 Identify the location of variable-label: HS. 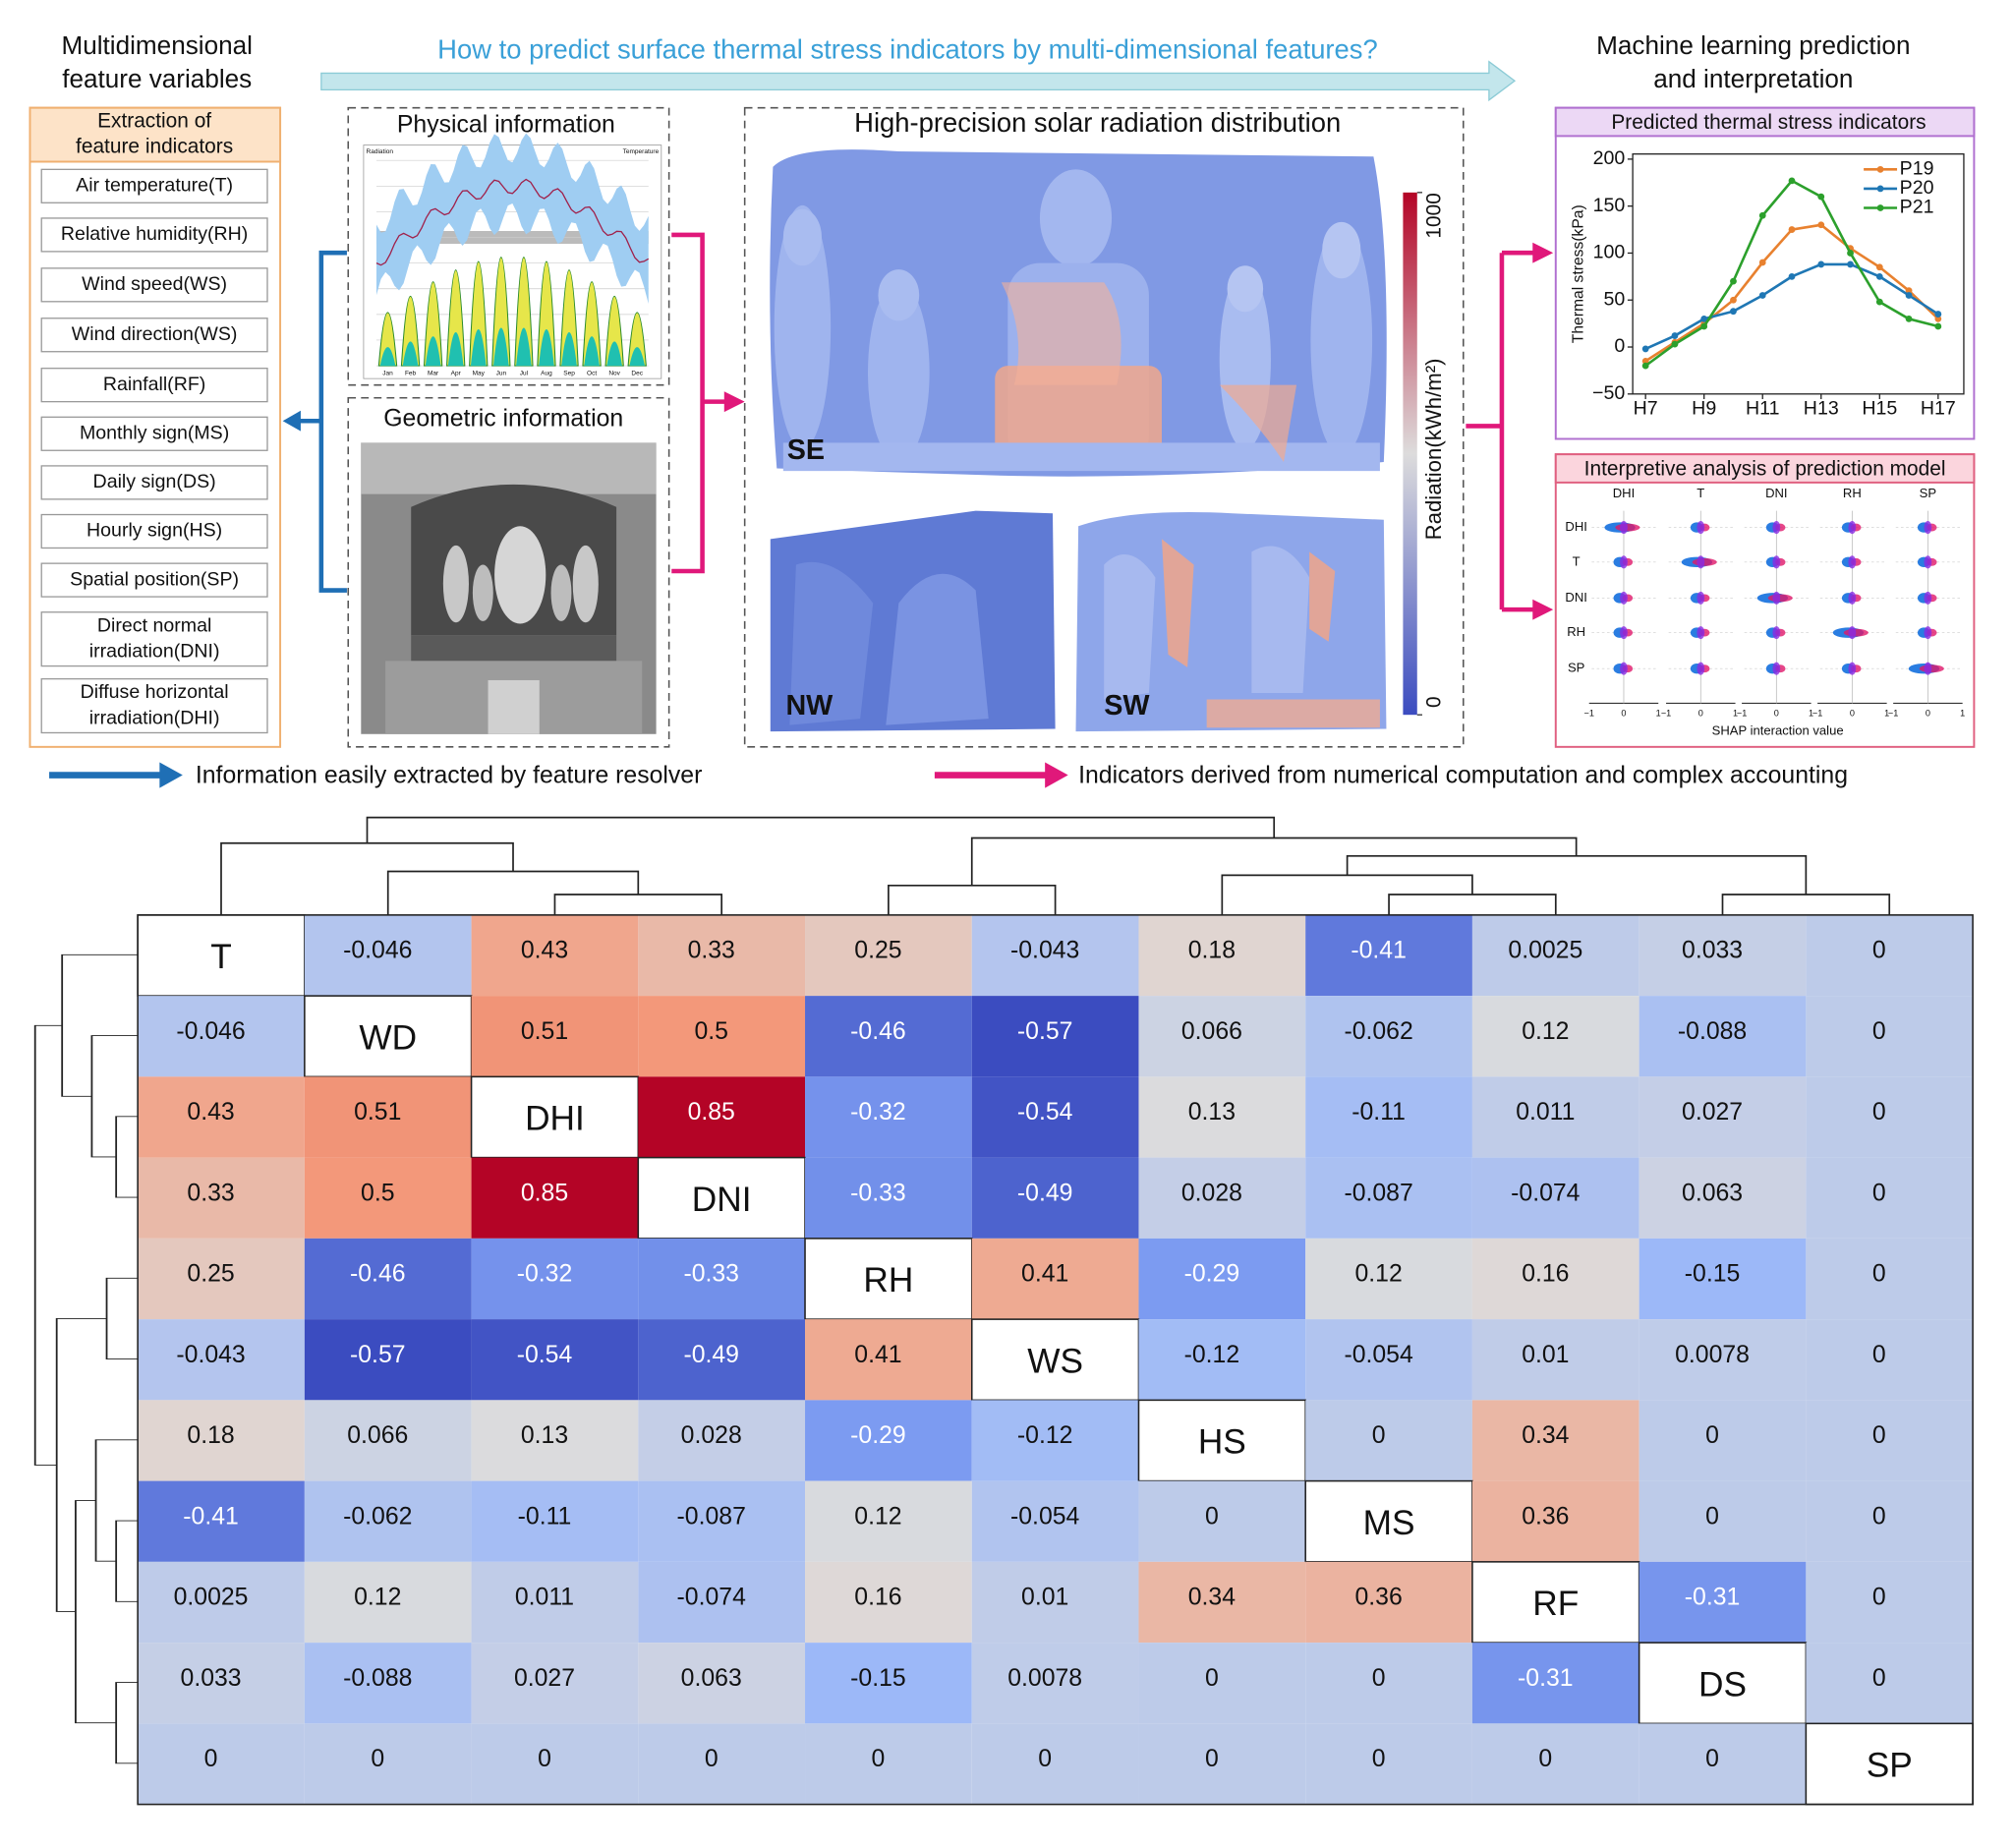
(1222, 1442).